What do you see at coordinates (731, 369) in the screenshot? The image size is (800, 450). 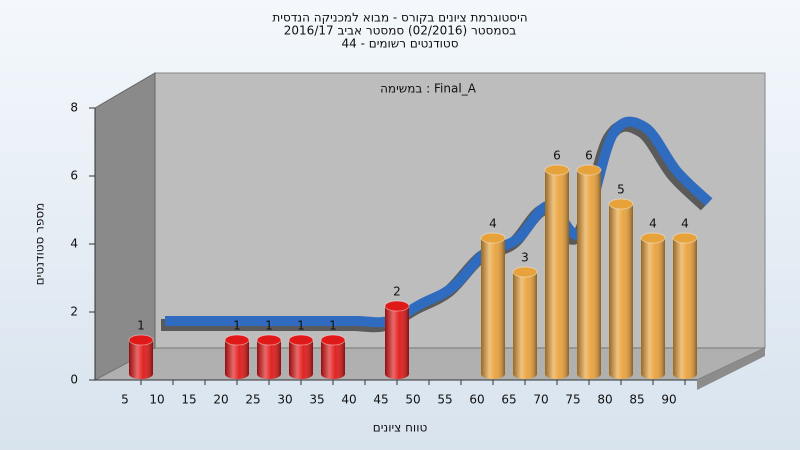 I see `floor-edge` at bounding box center [731, 369].